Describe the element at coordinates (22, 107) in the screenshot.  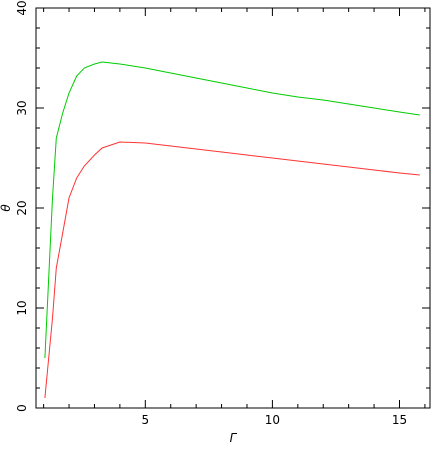
I see `y-tick-label: 30` at that location.